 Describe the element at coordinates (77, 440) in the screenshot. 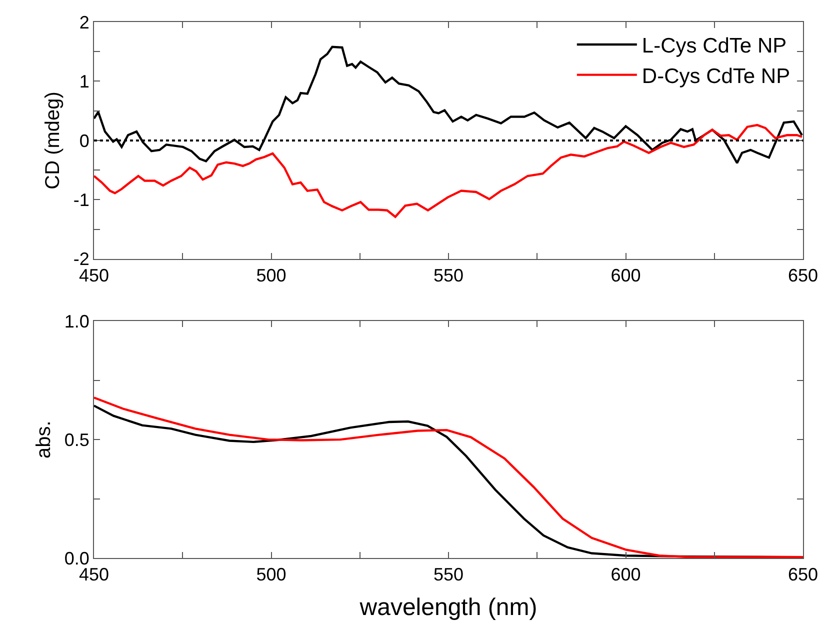

I see `y-tick-label: 0.5` at that location.